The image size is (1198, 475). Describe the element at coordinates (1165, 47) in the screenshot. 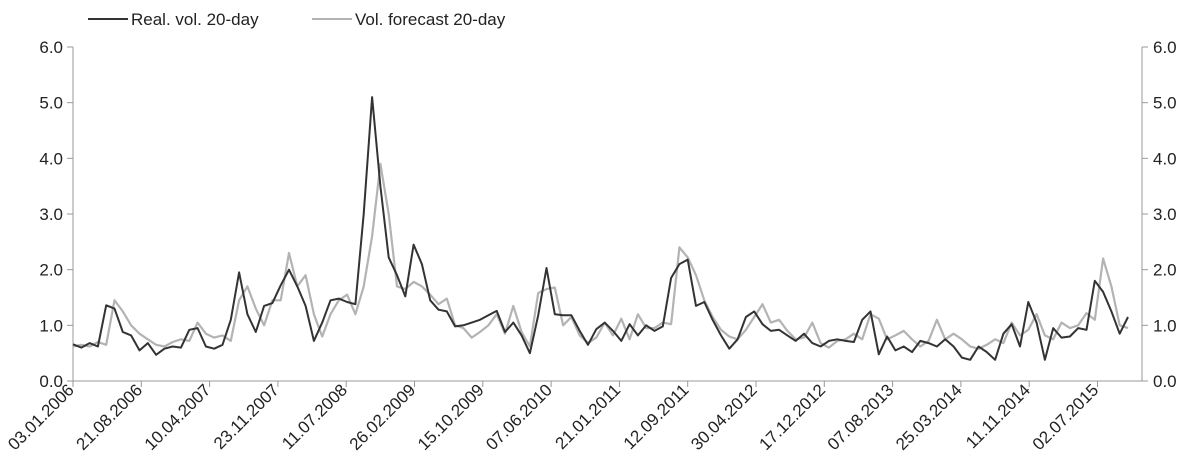

I see `y-tick-right-label: 6.0` at that location.